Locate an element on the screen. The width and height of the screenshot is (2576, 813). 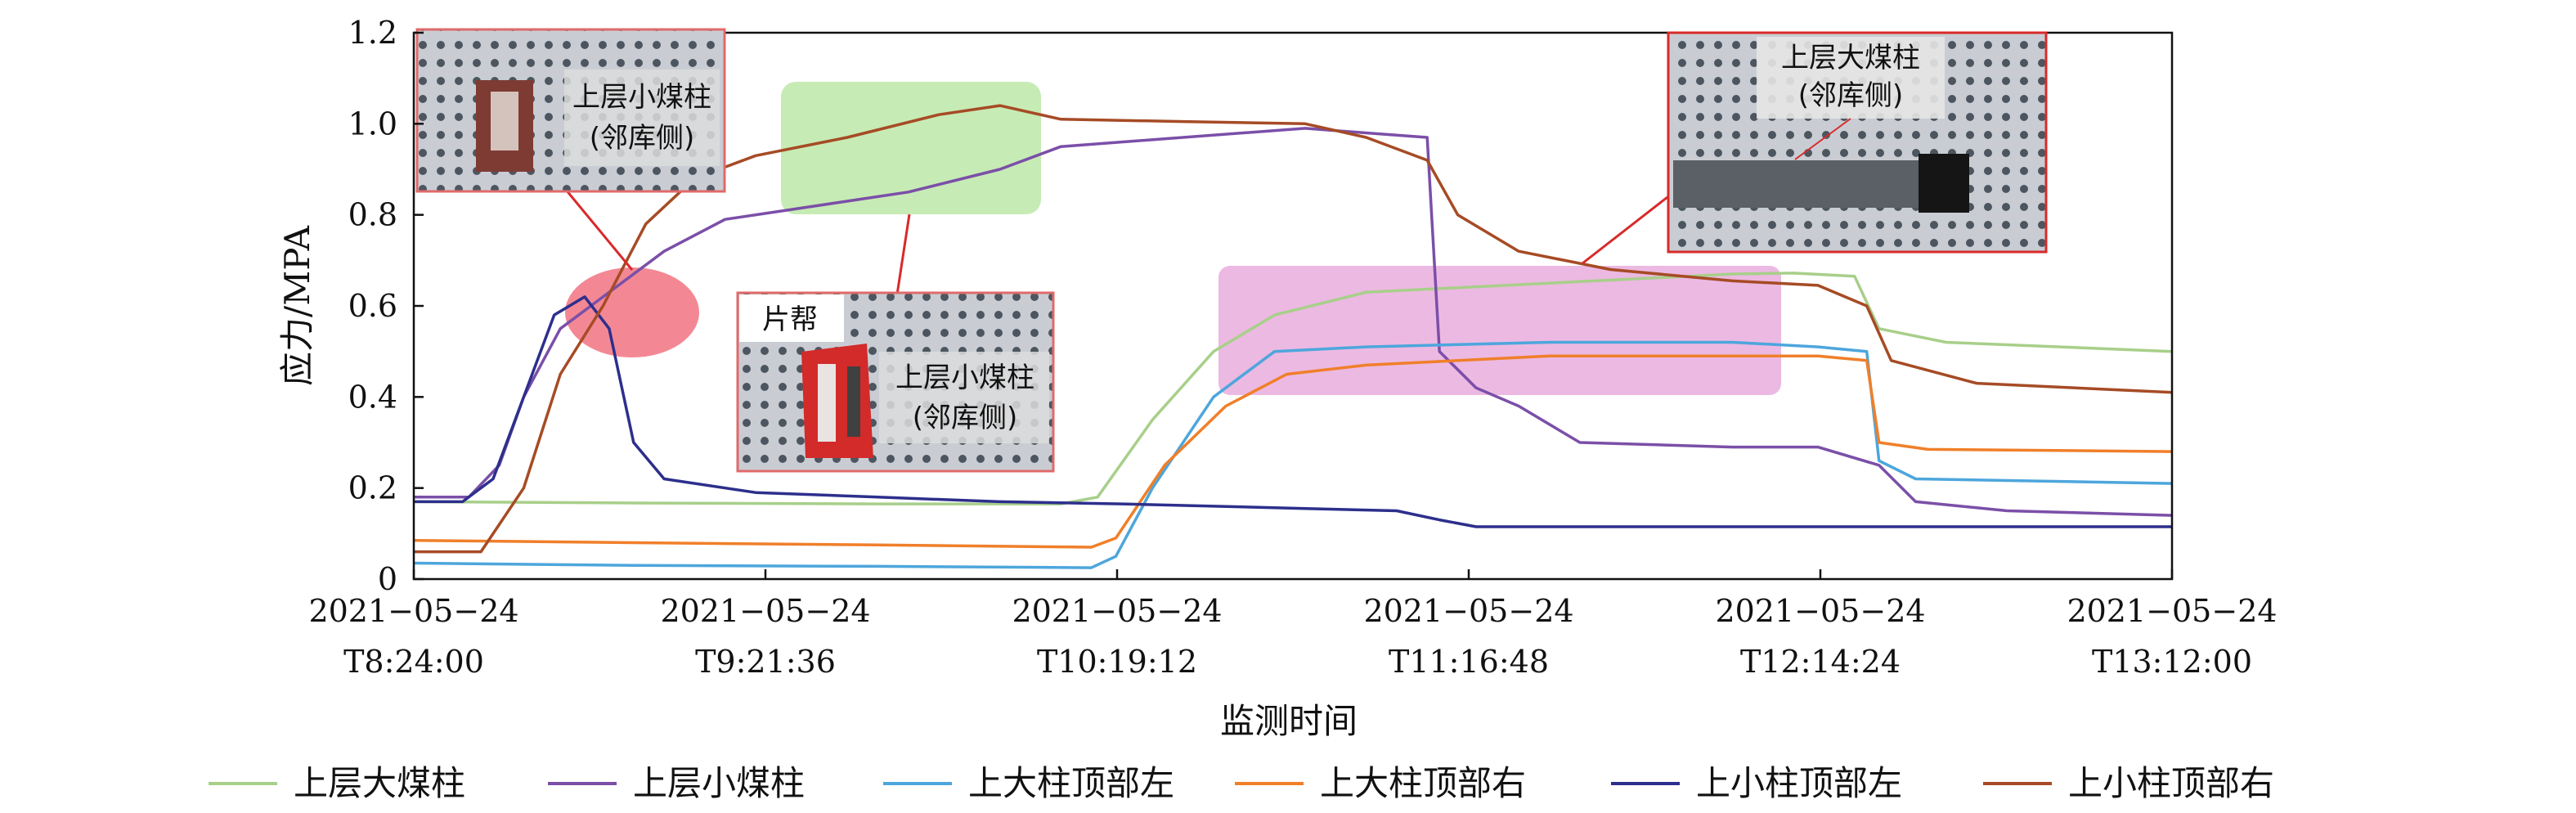
photo-top-left-line1: 上层小煤柱 is located at coordinates (642, 97).